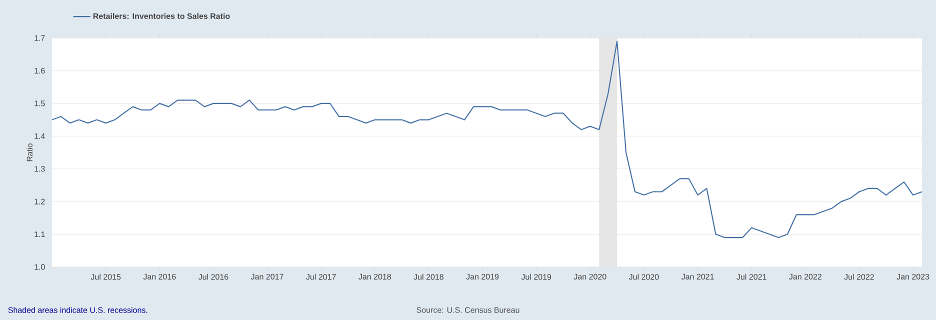 The height and width of the screenshot is (320, 936). What do you see at coordinates (39, 235) in the screenshot?
I see `y-tick-label: 1.1` at bounding box center [39, 235].